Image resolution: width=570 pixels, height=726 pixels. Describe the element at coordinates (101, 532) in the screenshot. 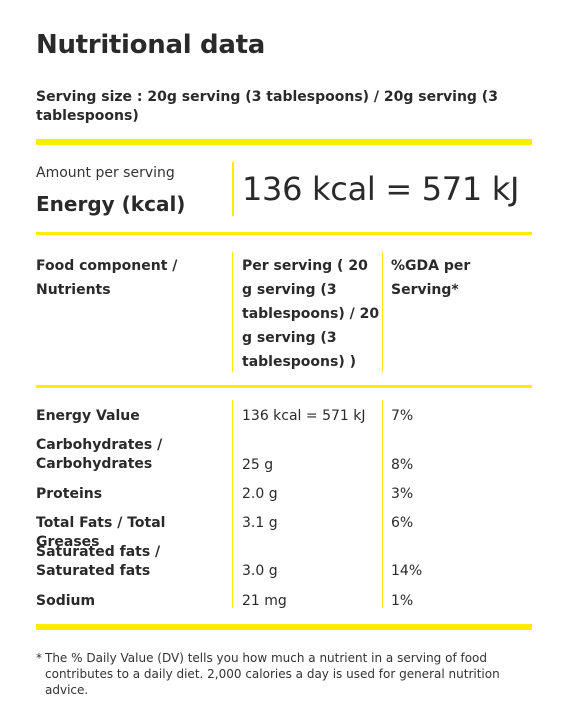

I see `nutrient-name: Total Fats / Total Greases` at that location.